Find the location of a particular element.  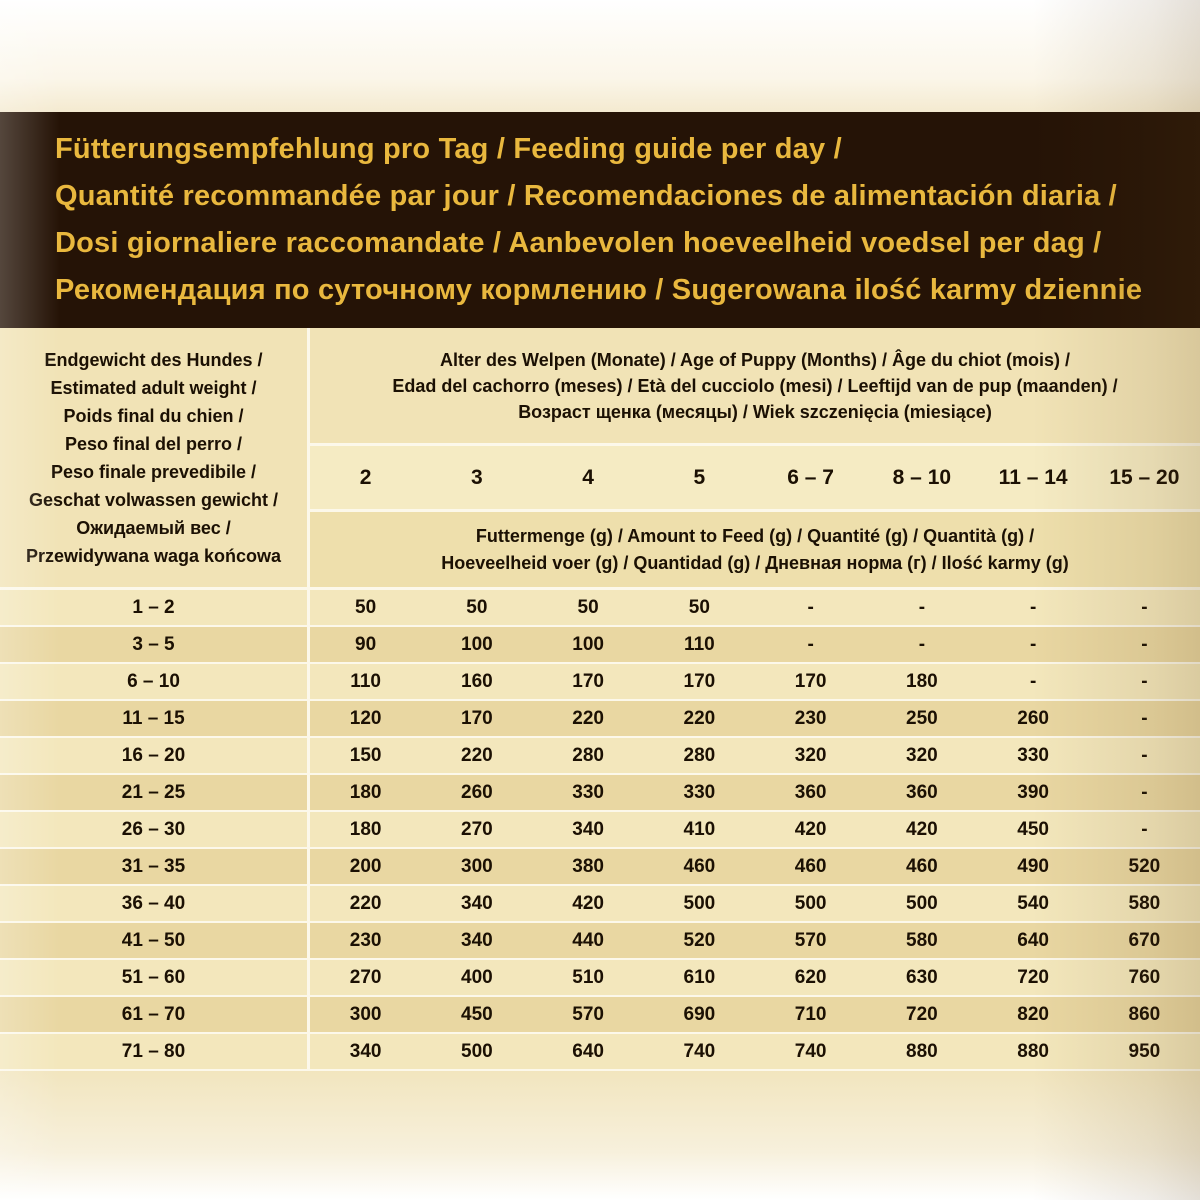

weight-range-cell: 51 – 60 is located at coordinates (155, 977).